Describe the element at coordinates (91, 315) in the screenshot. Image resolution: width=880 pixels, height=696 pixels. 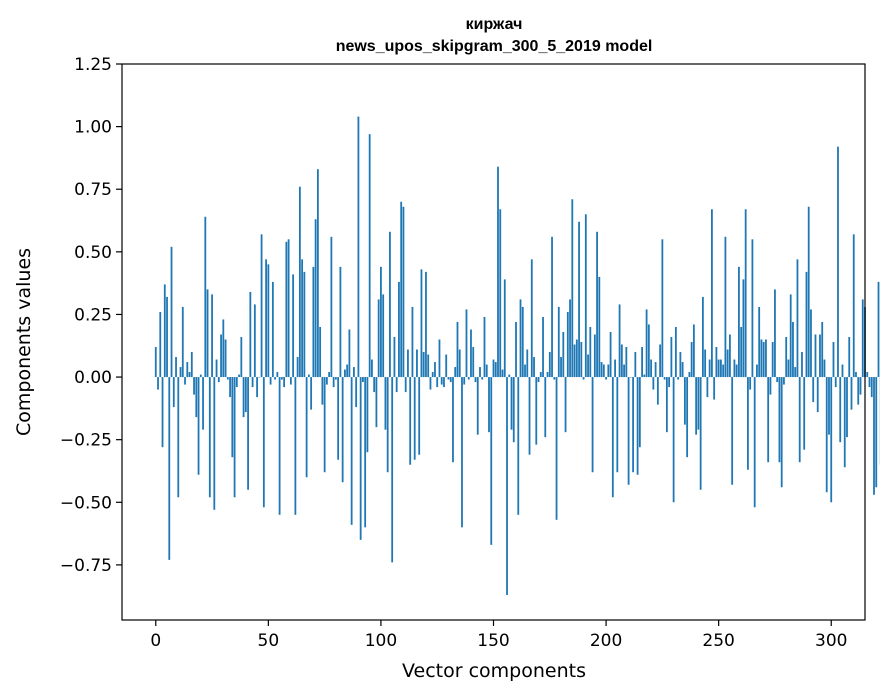
I see `y-axis: 1.25 1.00 0.75 0.50 0.25 0.00 −0.25 −0.50 −0.75` at that location.